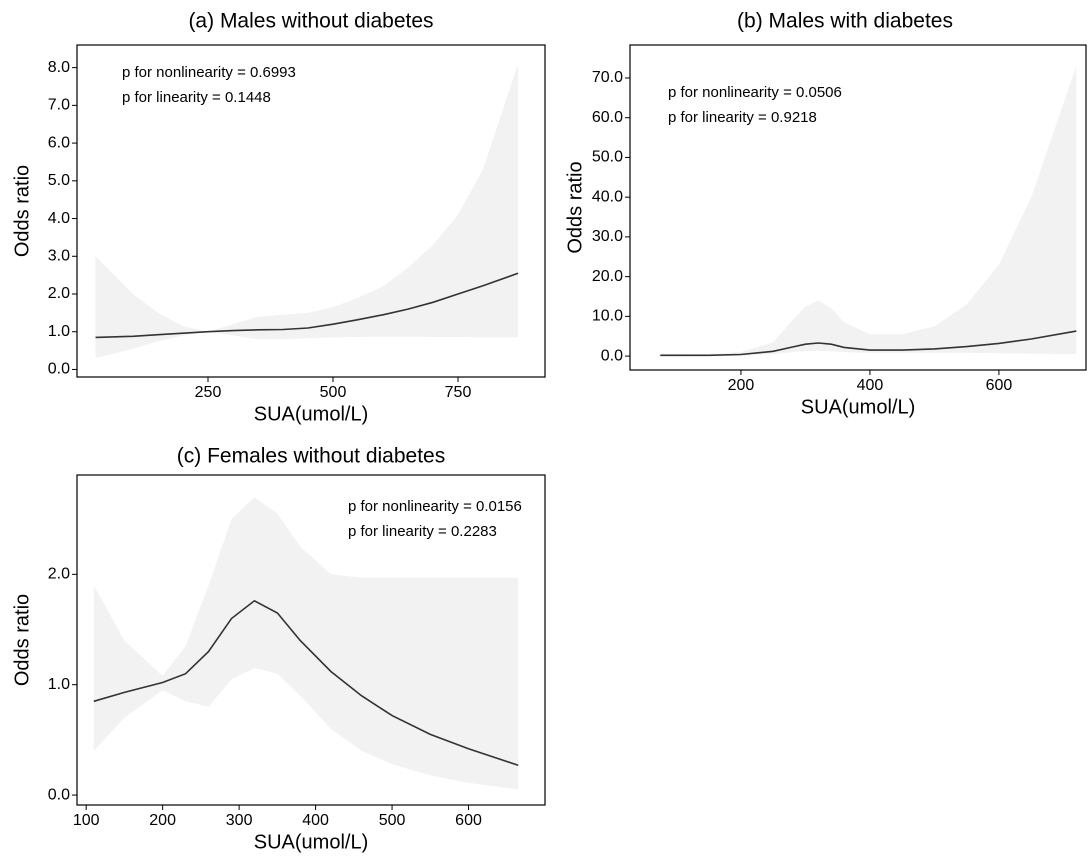  What do you see at coordinates (59, 105) in the screenshot?
I see `y-tick-label: 7.0` at bounding box center [59, 105].